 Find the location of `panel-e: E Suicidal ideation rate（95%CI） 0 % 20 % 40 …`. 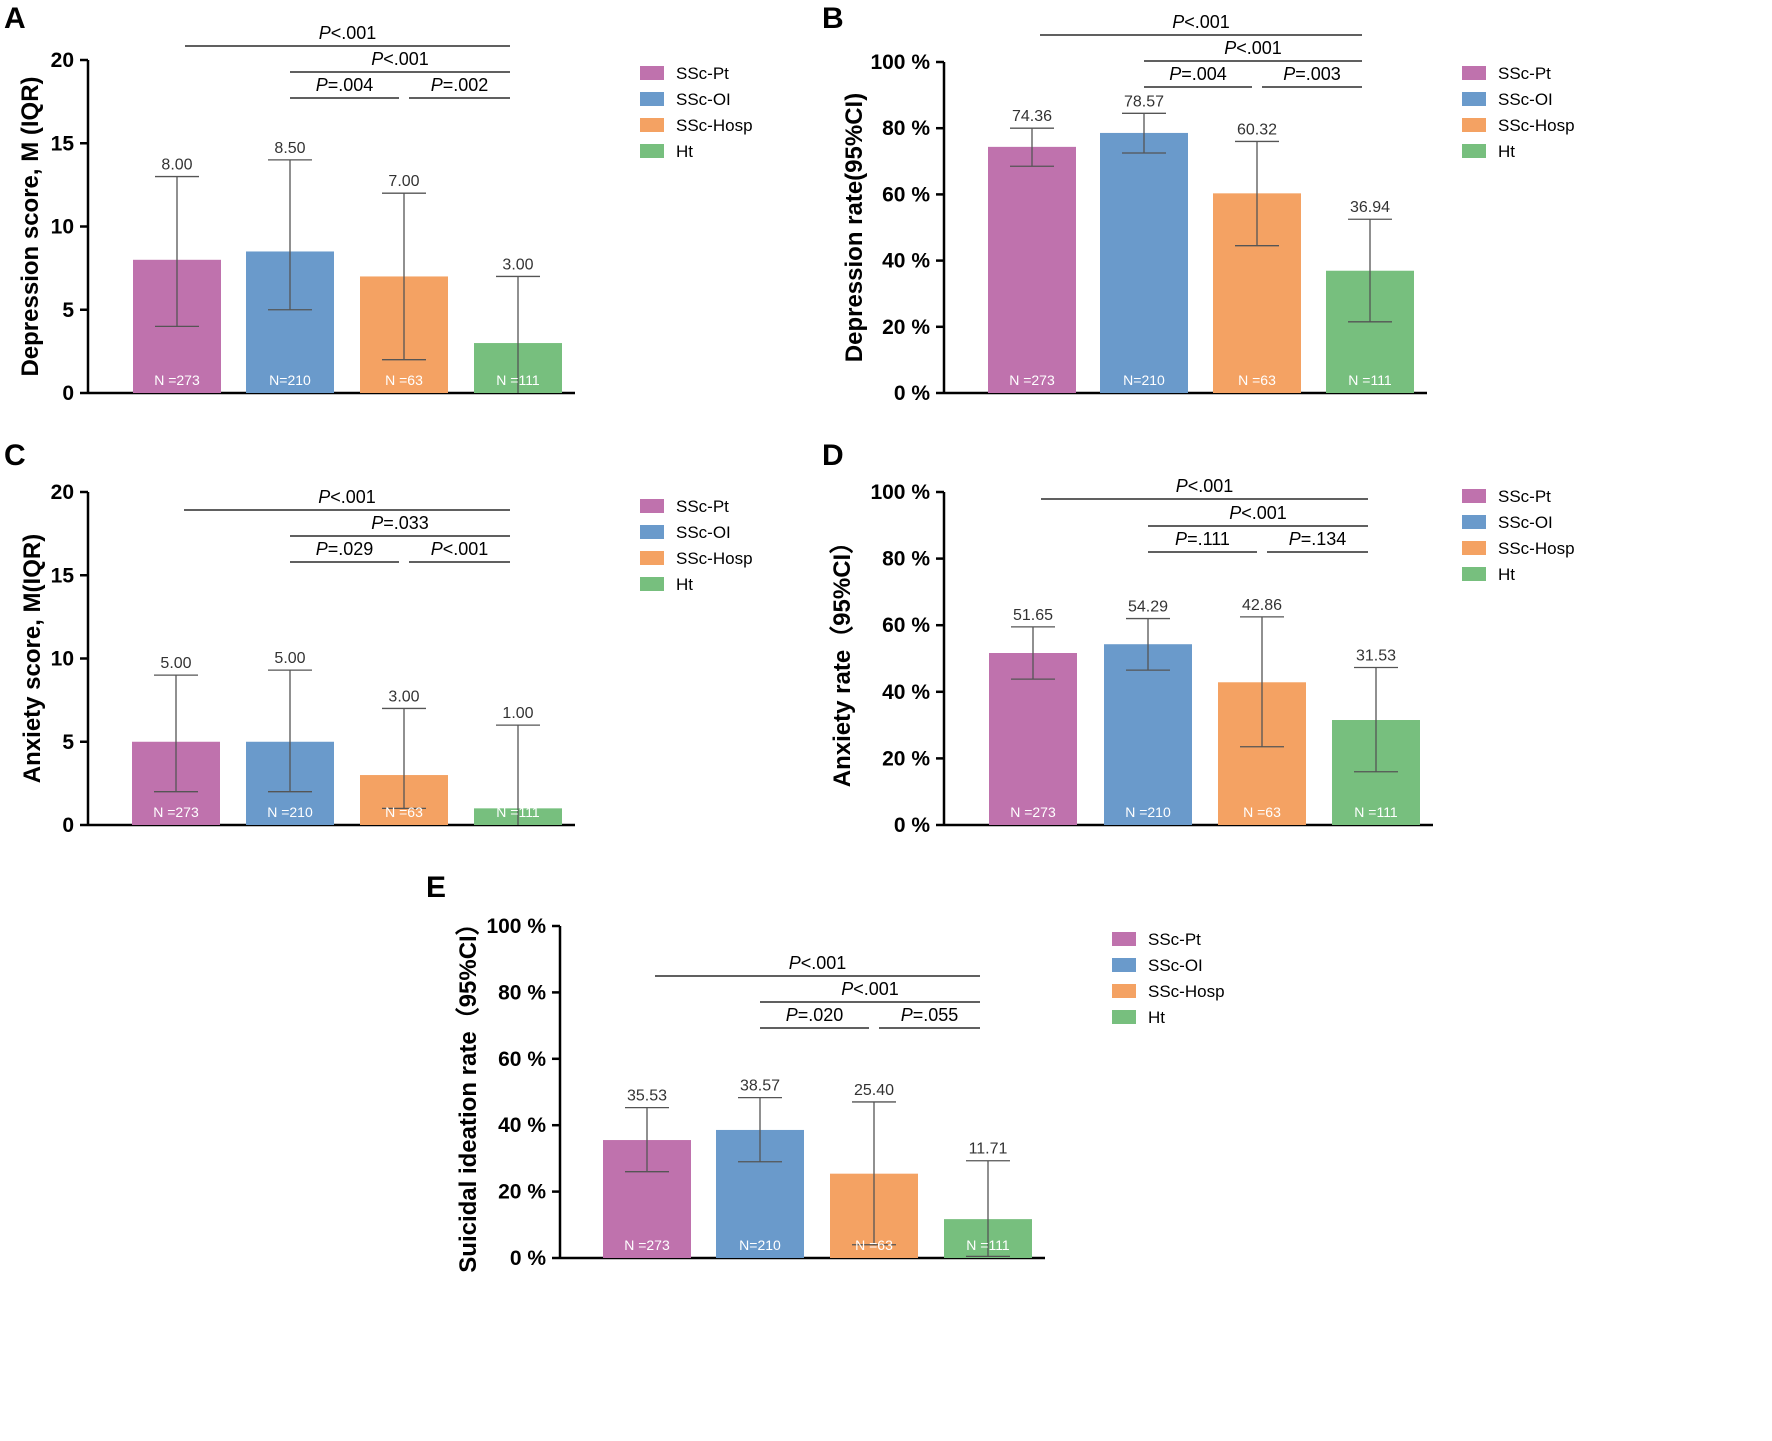

panel-e: E Suicidal ideation rate（95%CI） 0 % 20 % 40 … is located at coordinates (825, 1072).